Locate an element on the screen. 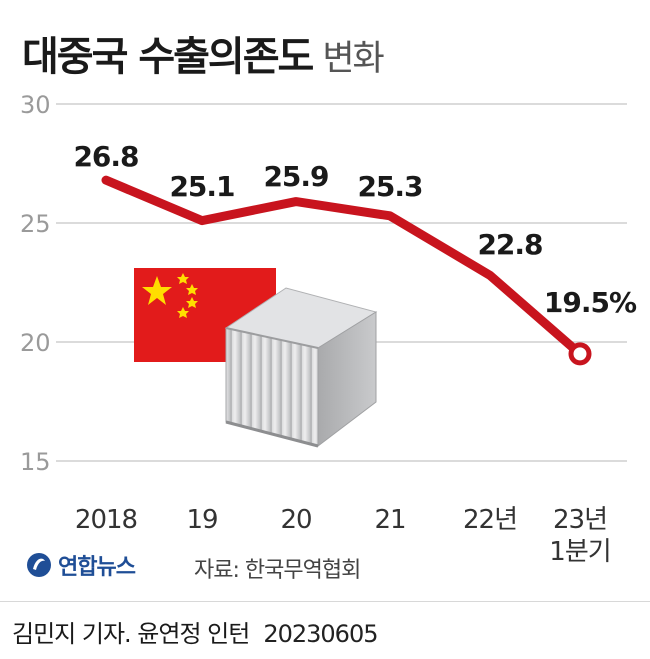 This screenshot has width=650, height=659. y-tick-label: 25 is located at coordinates (35, 224).